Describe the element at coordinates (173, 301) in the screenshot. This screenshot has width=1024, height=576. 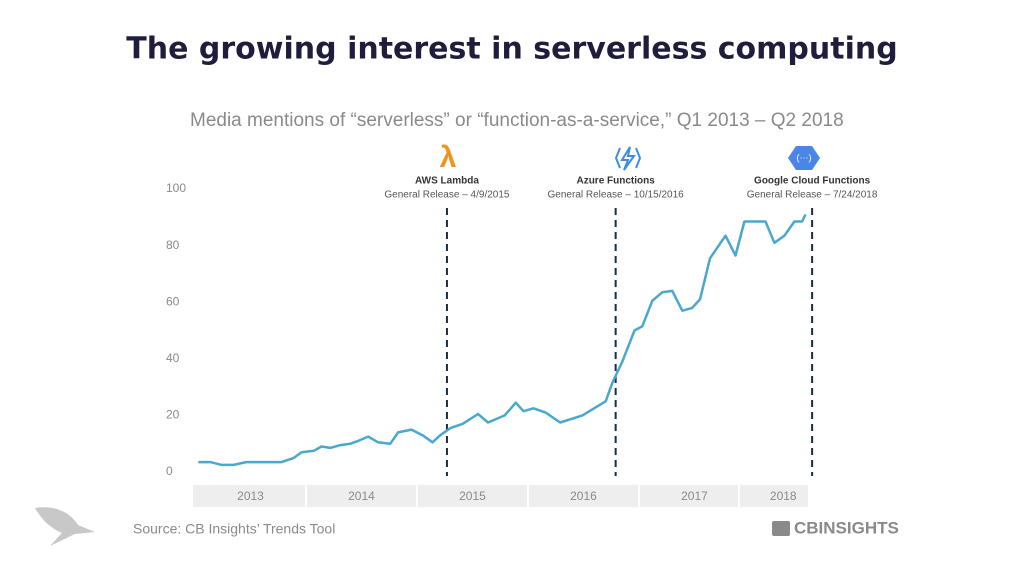
I see `y-tick-label: 60` at that location.